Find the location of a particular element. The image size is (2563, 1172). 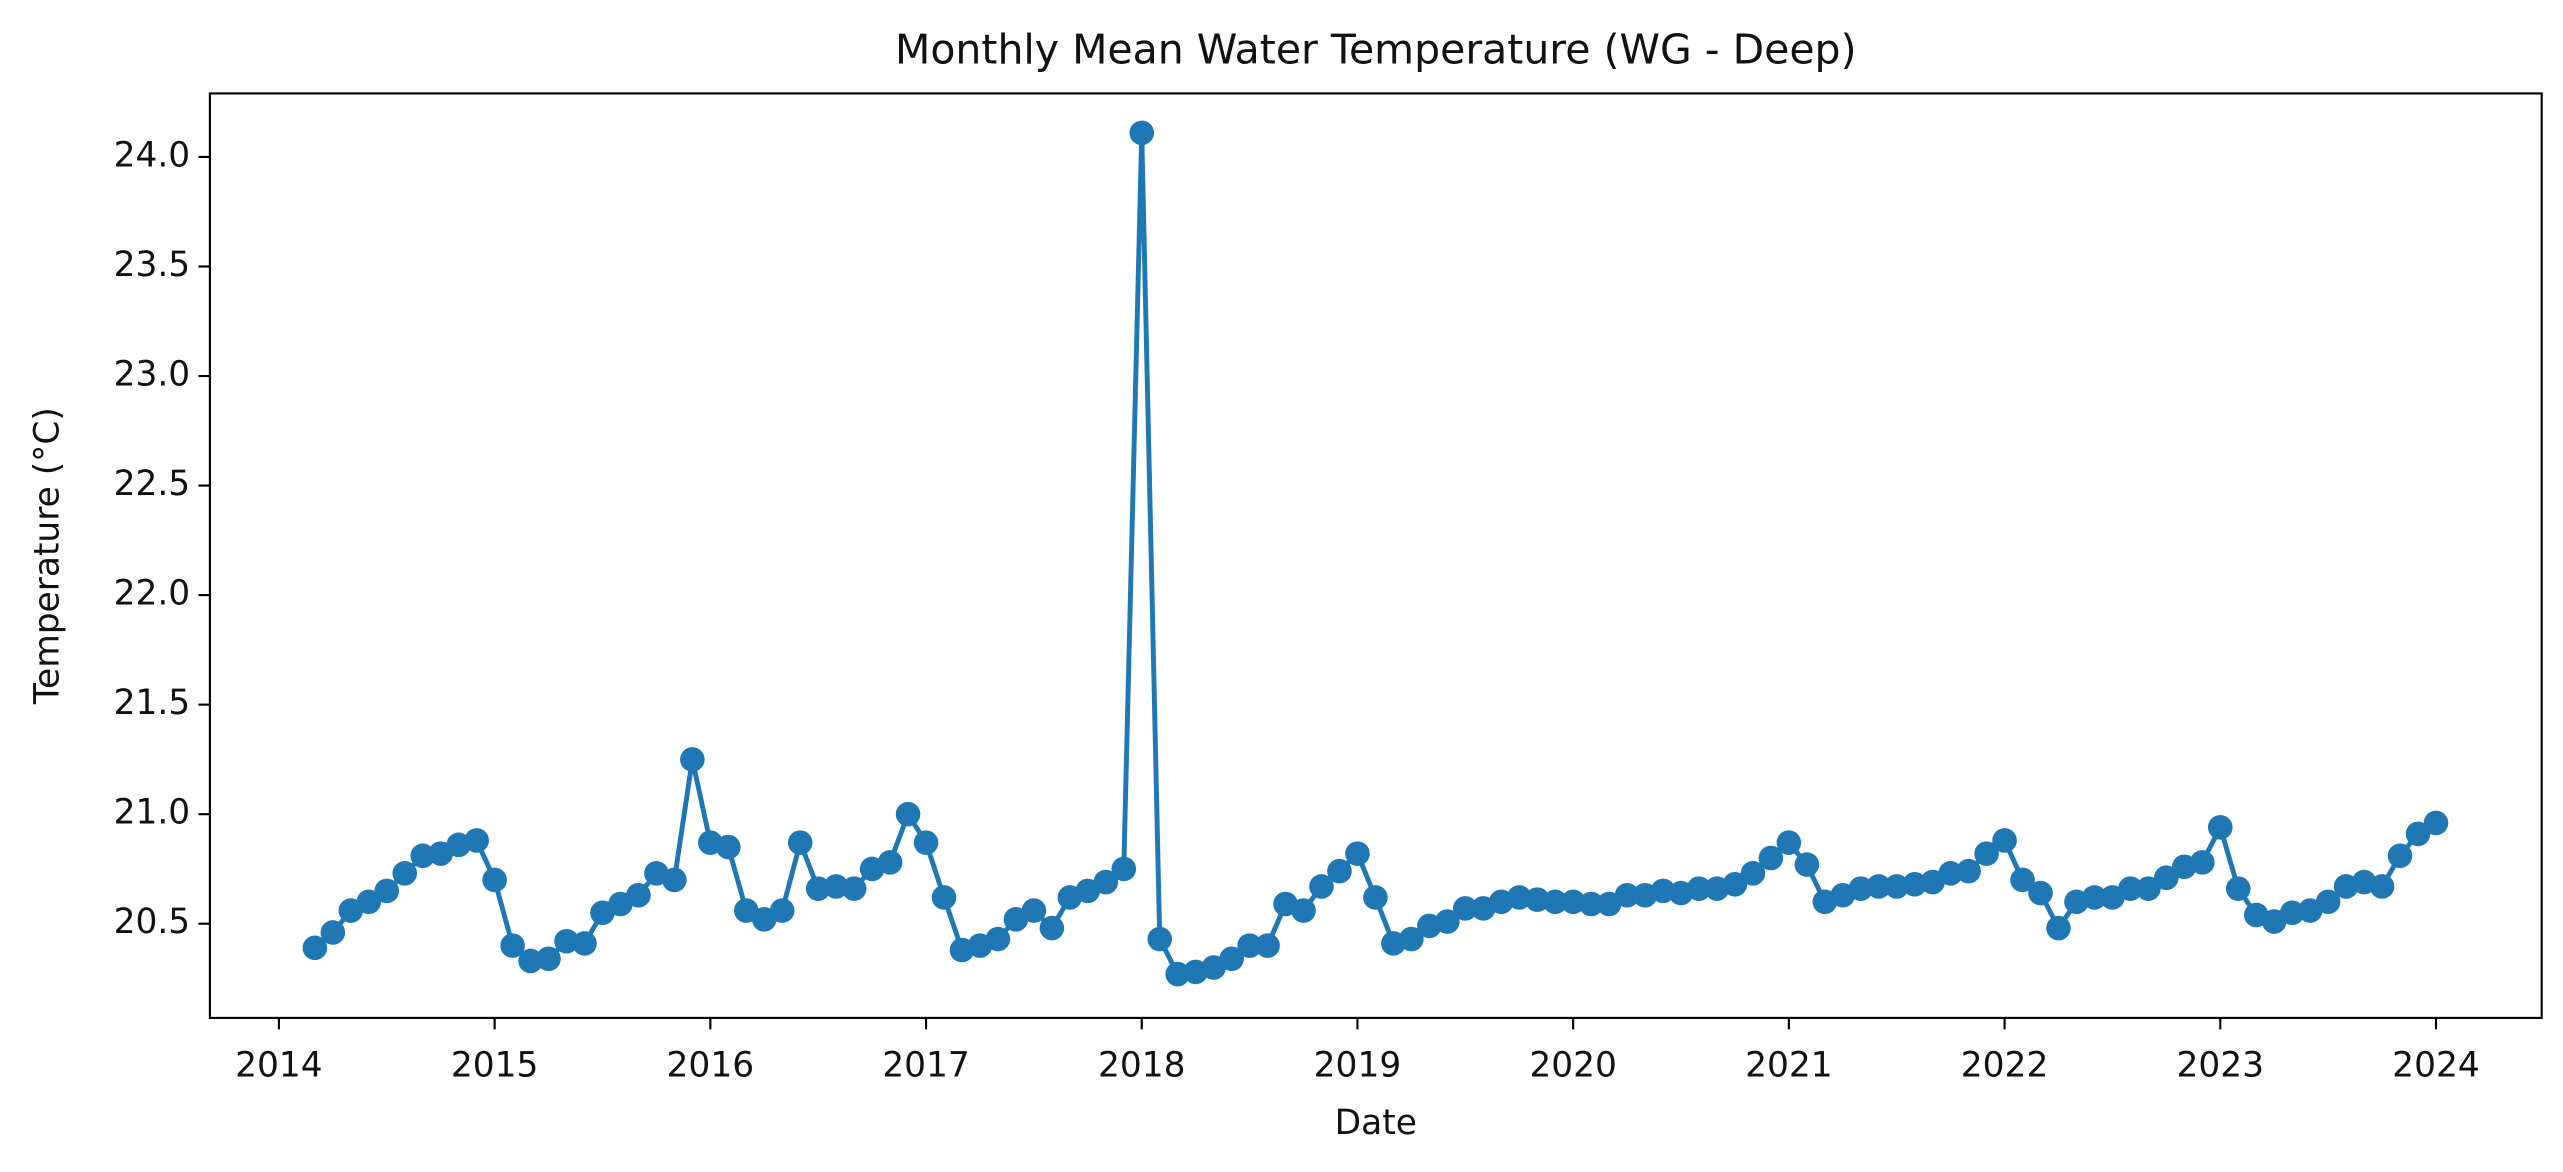

y-tick-label: 22.0 is located at coordinates (152, 594).